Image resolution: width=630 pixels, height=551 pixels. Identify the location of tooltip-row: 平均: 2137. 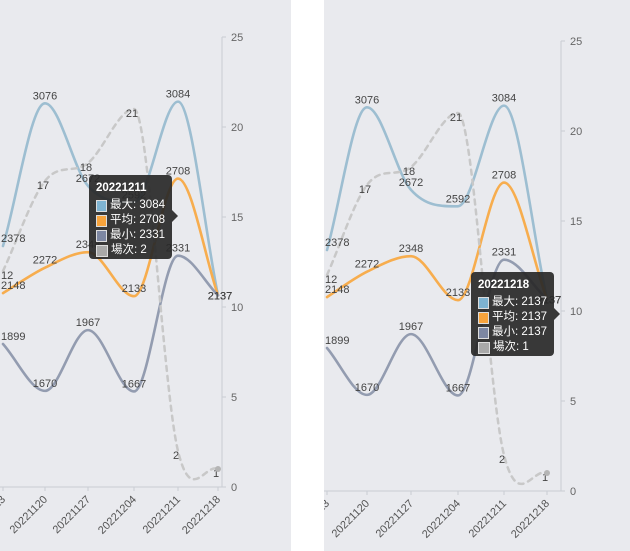
(512, 317).